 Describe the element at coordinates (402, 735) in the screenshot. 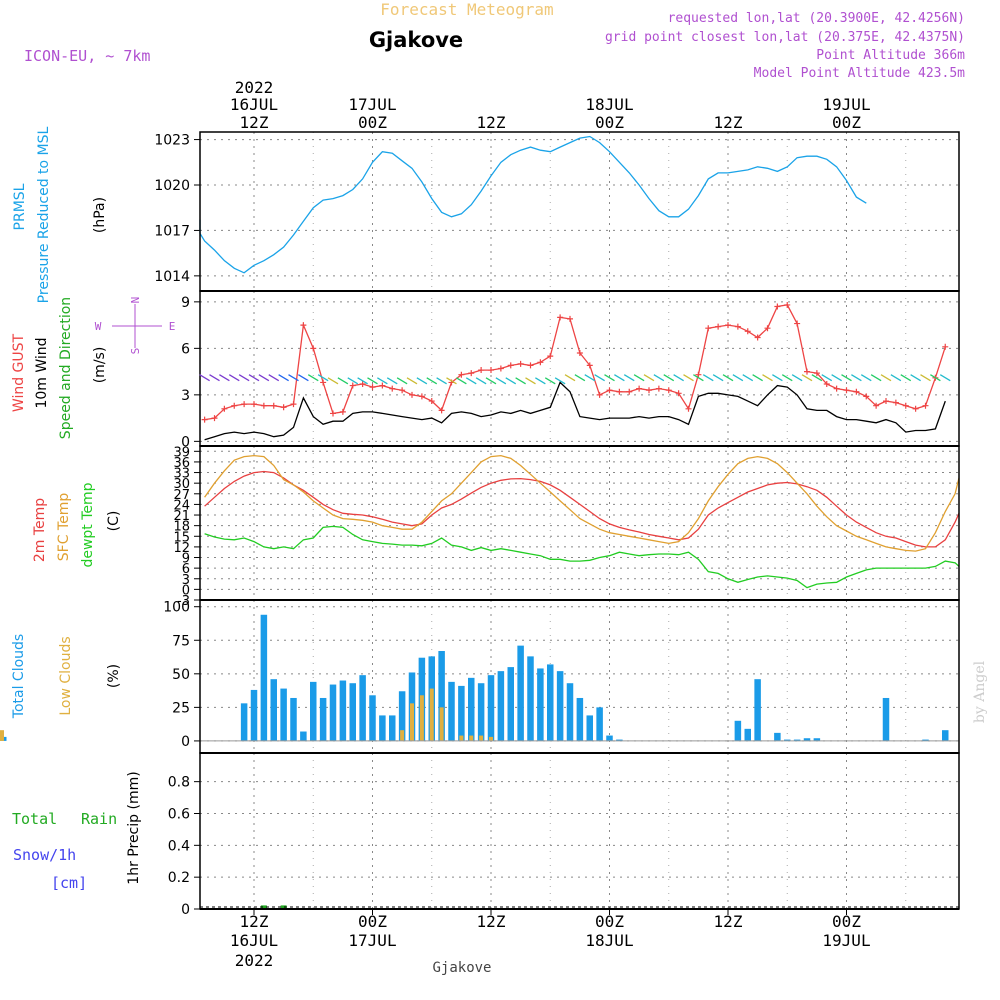

I see `low-cloud-bar` at that location.